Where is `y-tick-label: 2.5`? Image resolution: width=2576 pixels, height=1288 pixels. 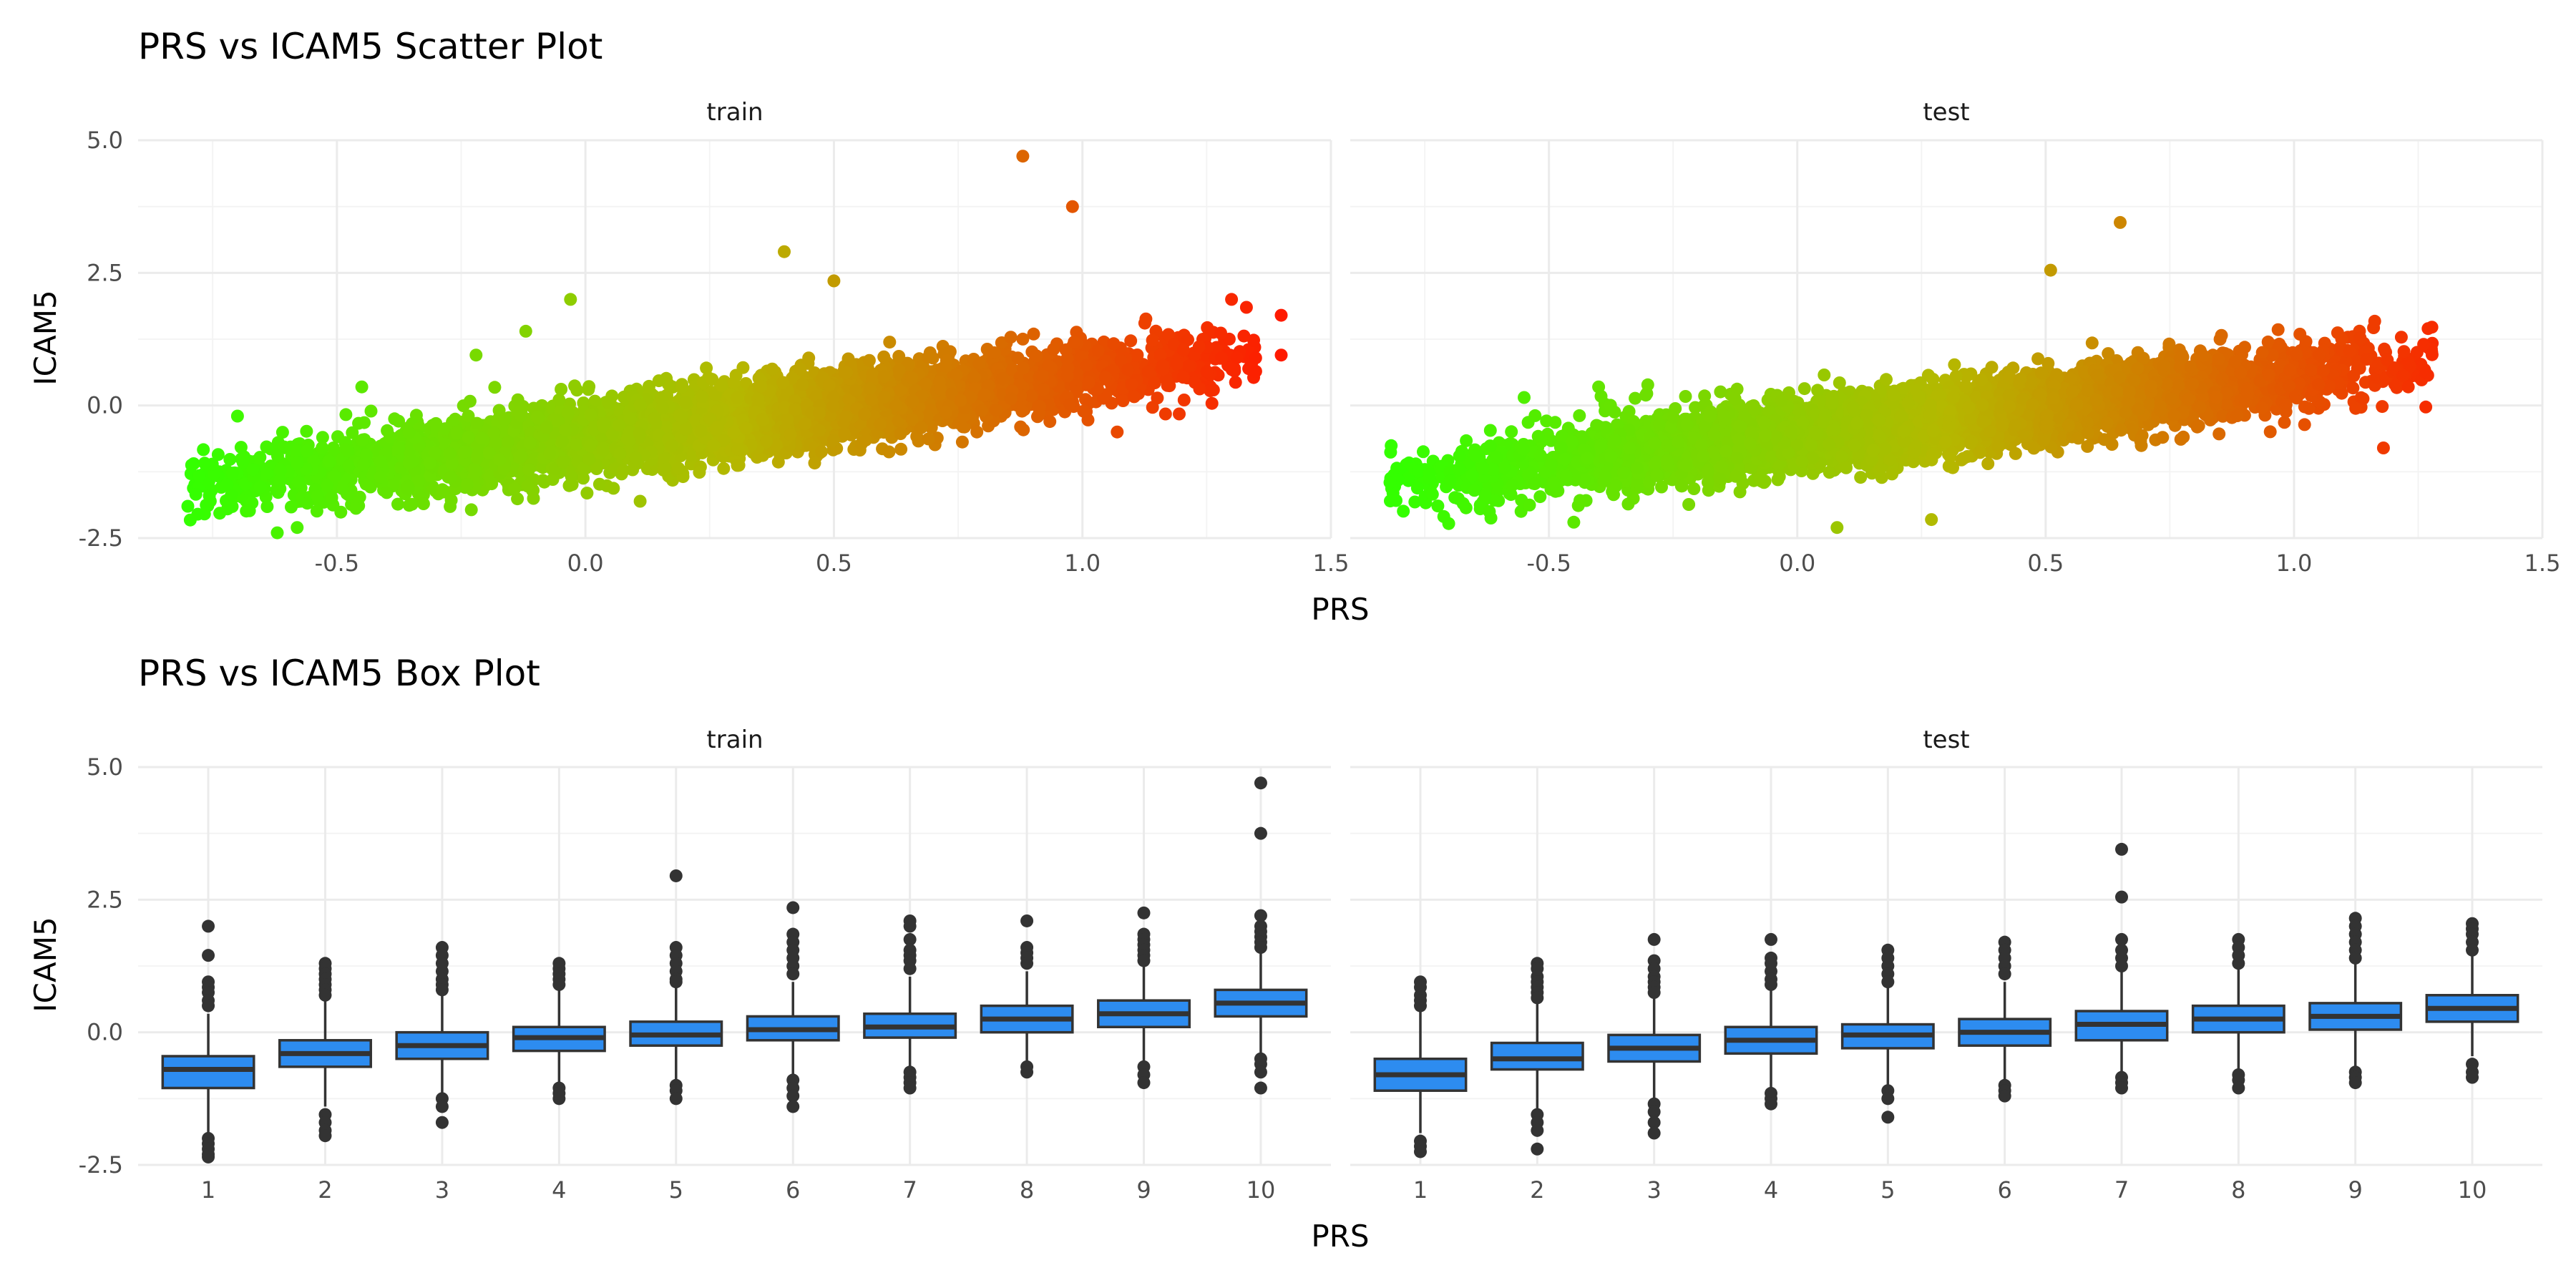 y-tick-label: 2.5 is located at coordinates (105, 272).